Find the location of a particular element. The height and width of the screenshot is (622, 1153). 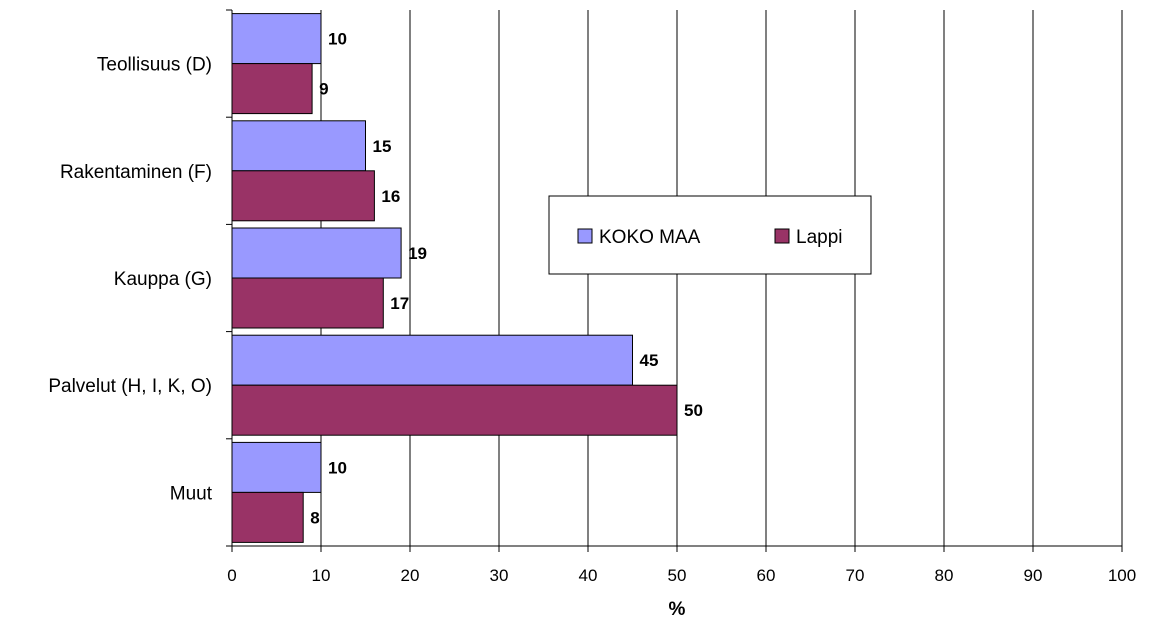

category-label: Palvelut (H, I, K, O) is located at coordinates (130, 386).